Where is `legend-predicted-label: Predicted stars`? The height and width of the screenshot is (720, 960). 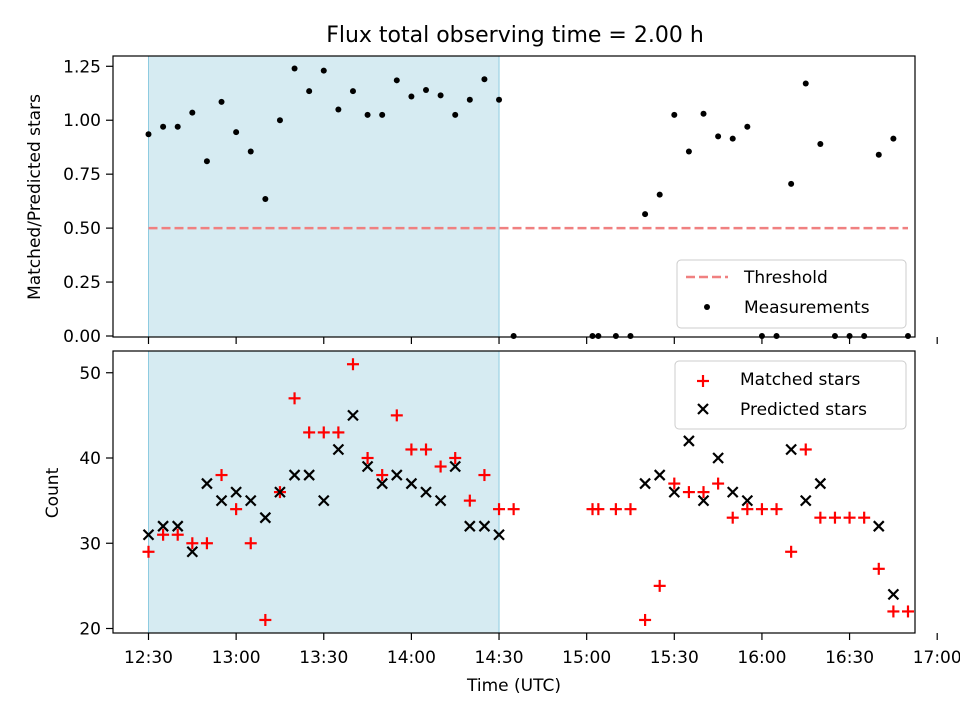 legend-predicted-label: Predicted stars is located at coordinates (803, 410).